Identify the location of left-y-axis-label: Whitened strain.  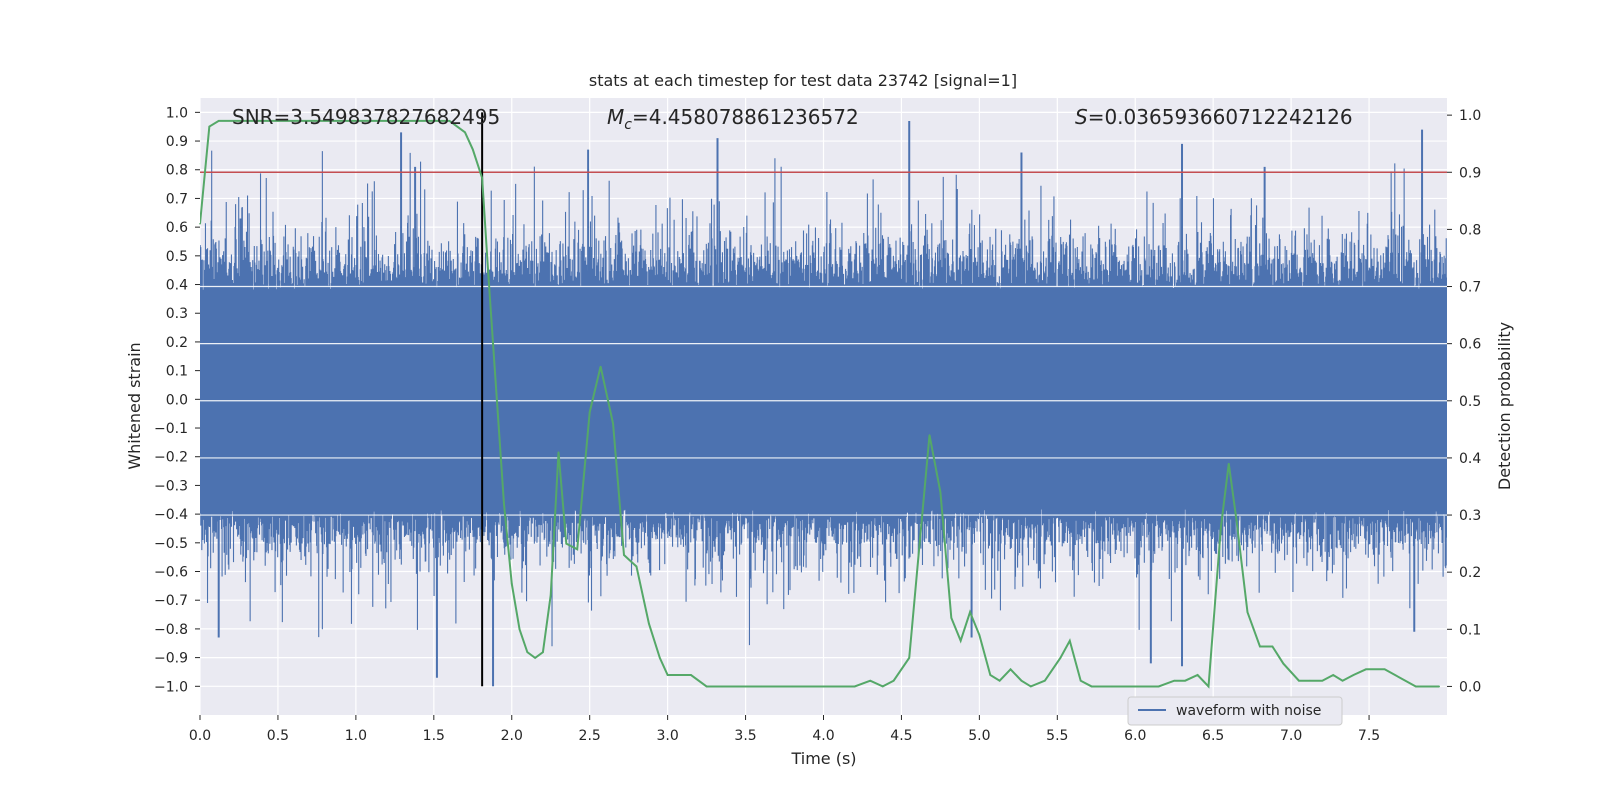
(134, 405).